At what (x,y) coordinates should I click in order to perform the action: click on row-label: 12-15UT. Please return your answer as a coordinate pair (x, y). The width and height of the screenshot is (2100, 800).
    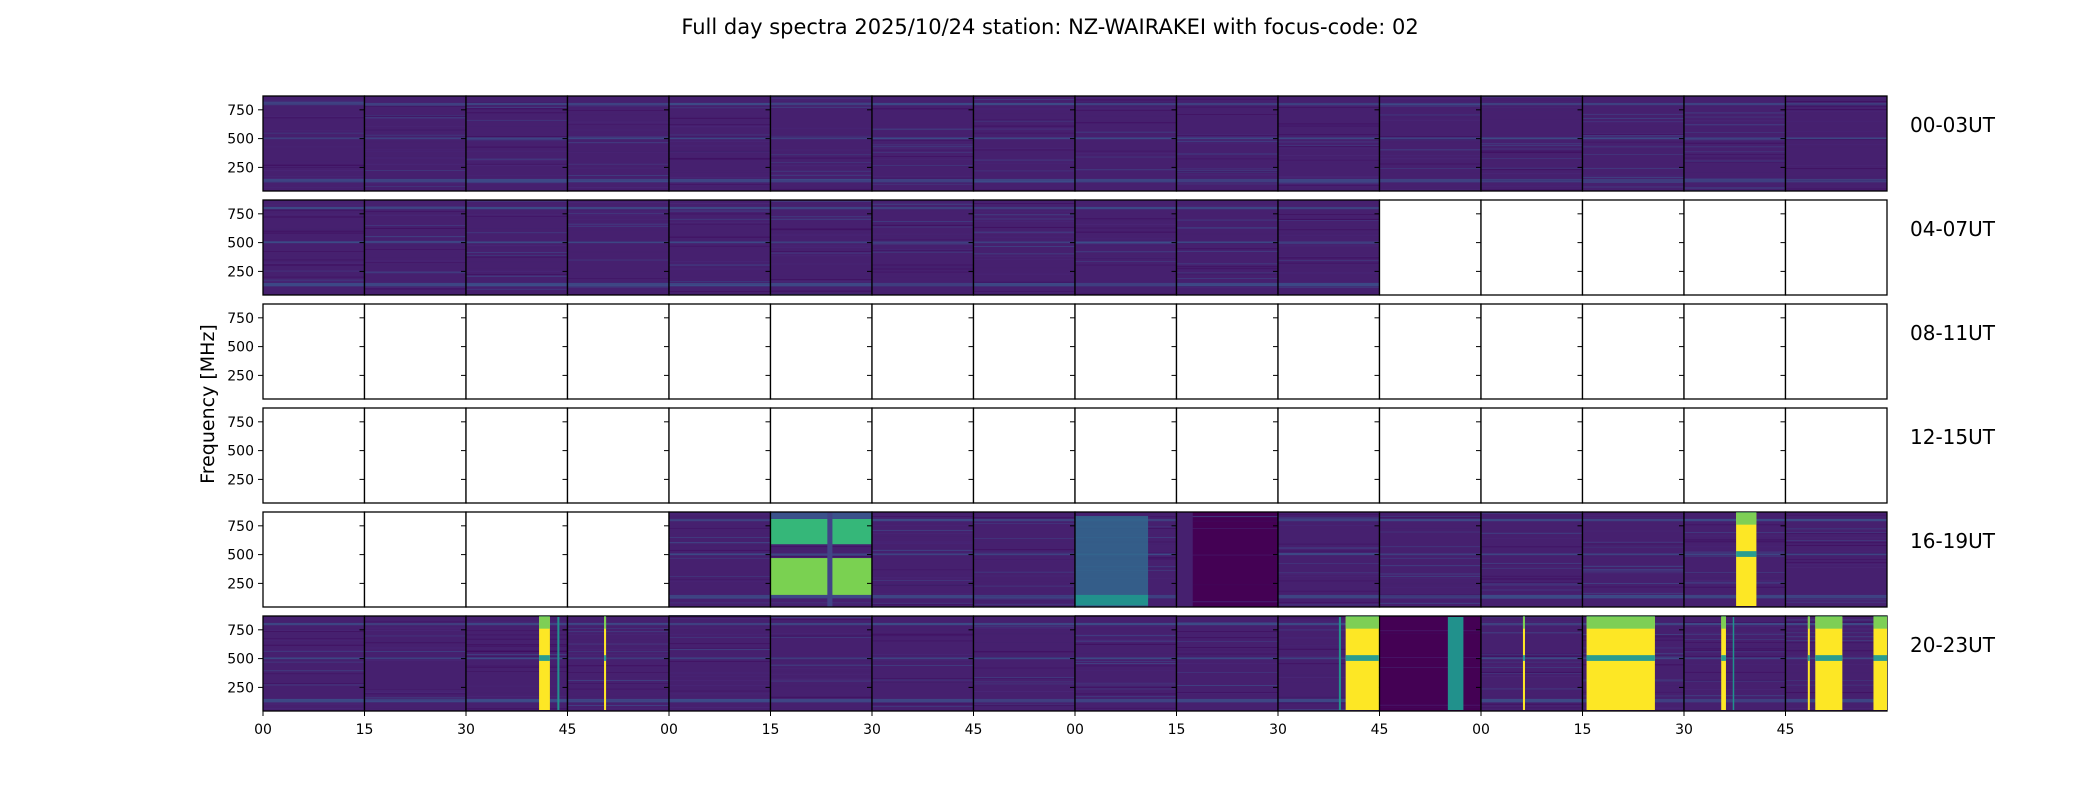
    Looking at the image, I should click on (1953, 437).